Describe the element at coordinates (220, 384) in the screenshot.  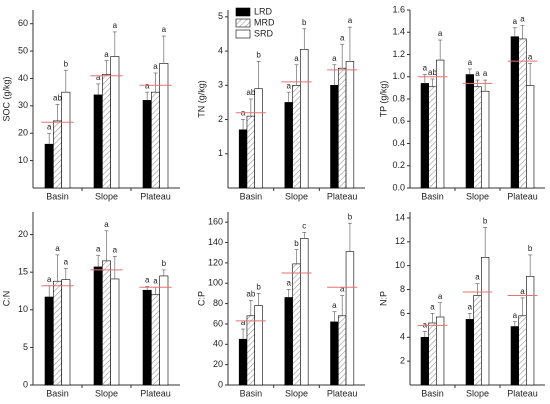
I see `y-tick-label: 0` at that location.